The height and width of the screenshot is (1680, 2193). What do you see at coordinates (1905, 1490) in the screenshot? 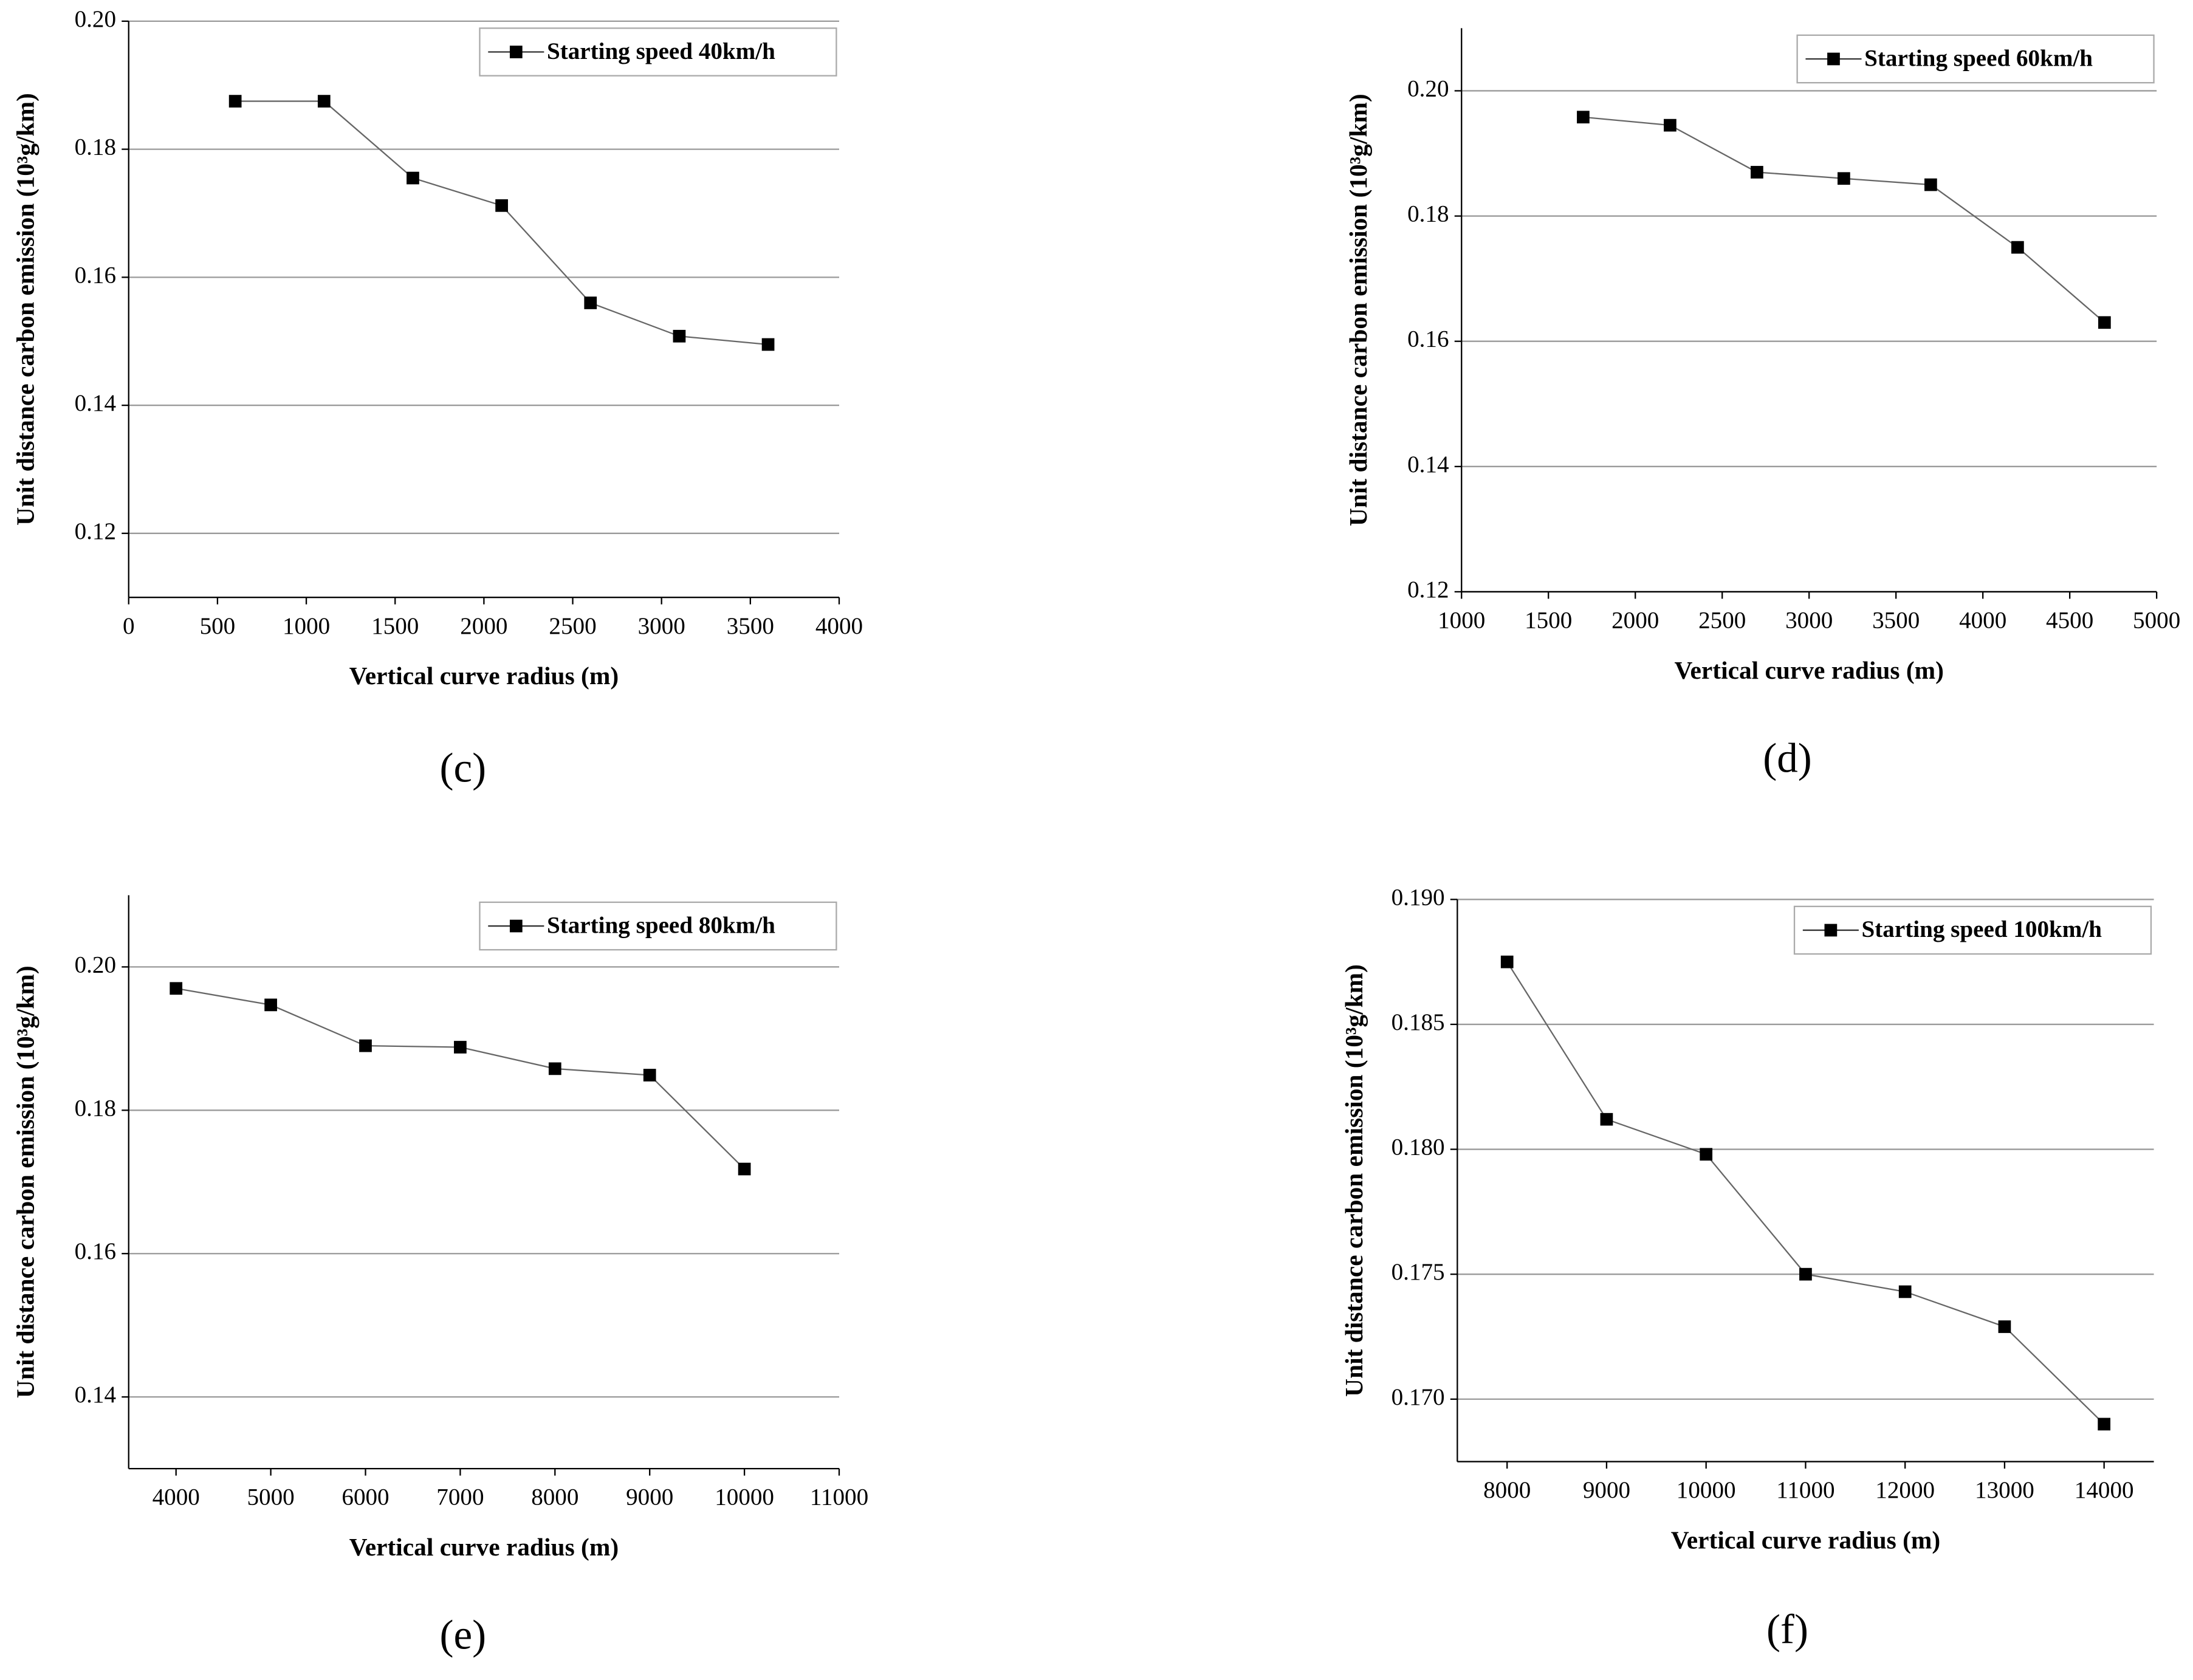
I see `x-tick-label: 12000` at bounding box center [1905, 1490].